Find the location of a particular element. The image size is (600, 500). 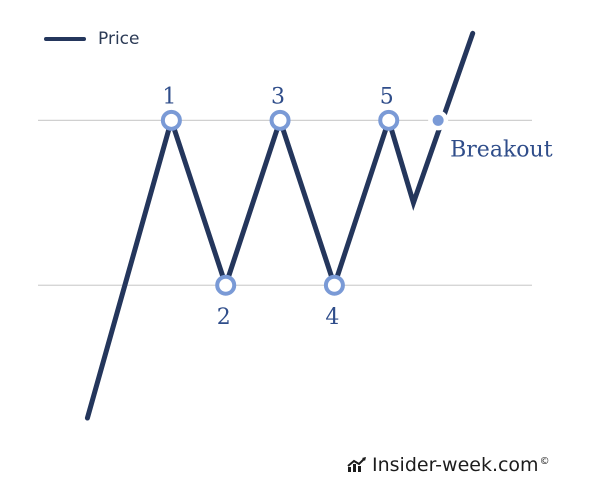

pivot-label-1: 1 is located at coordinates (169, 96).